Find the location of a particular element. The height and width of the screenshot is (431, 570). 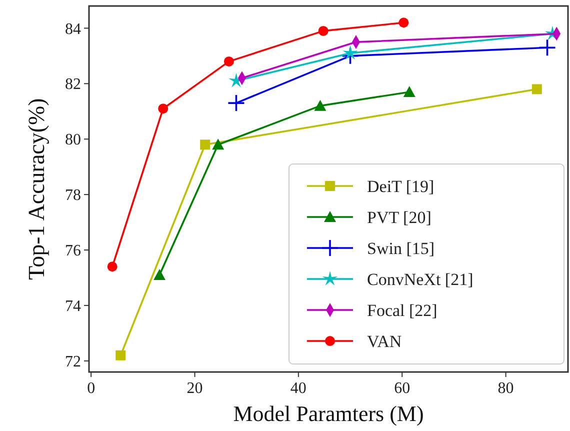

legend-label: PVT [20] is located at coordinates (399, 217).